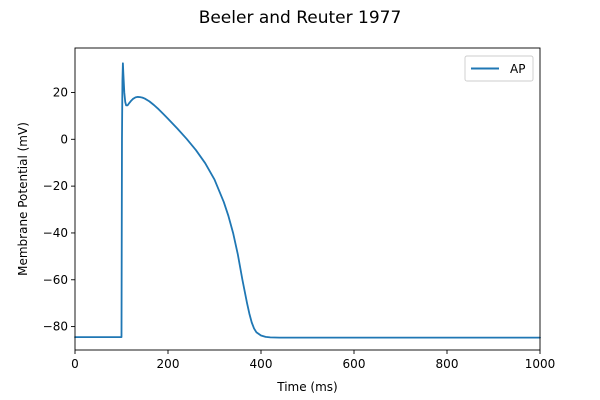  I want to click on y-tick-label: −80, so click(55, 327).